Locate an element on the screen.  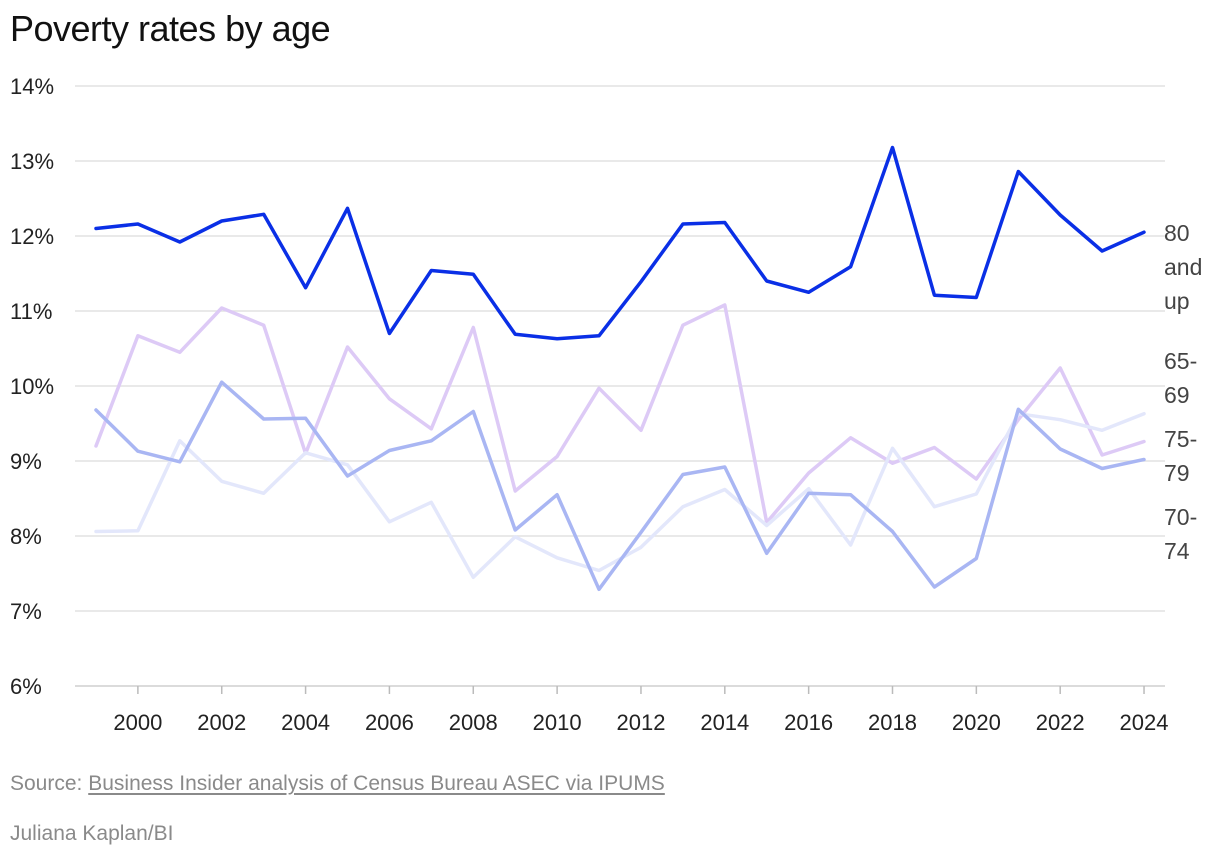
y-tick-label-12: 12% is located at coordinates (32, 236).